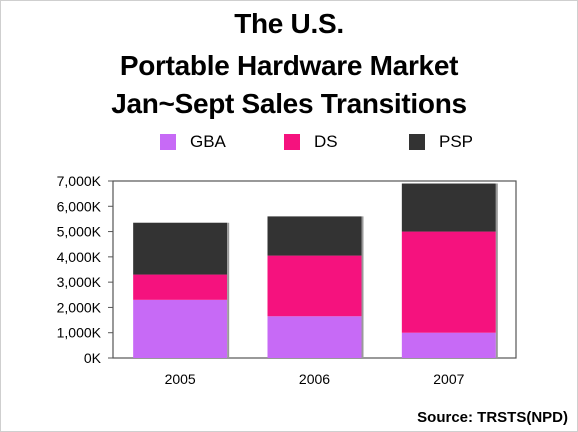 The width and height of the screenshot is (578, 432). What do you see at coordinates (311, 142) in the screenshot?
I see `legend-item-ds: DS` at bounding box center [311, 142].